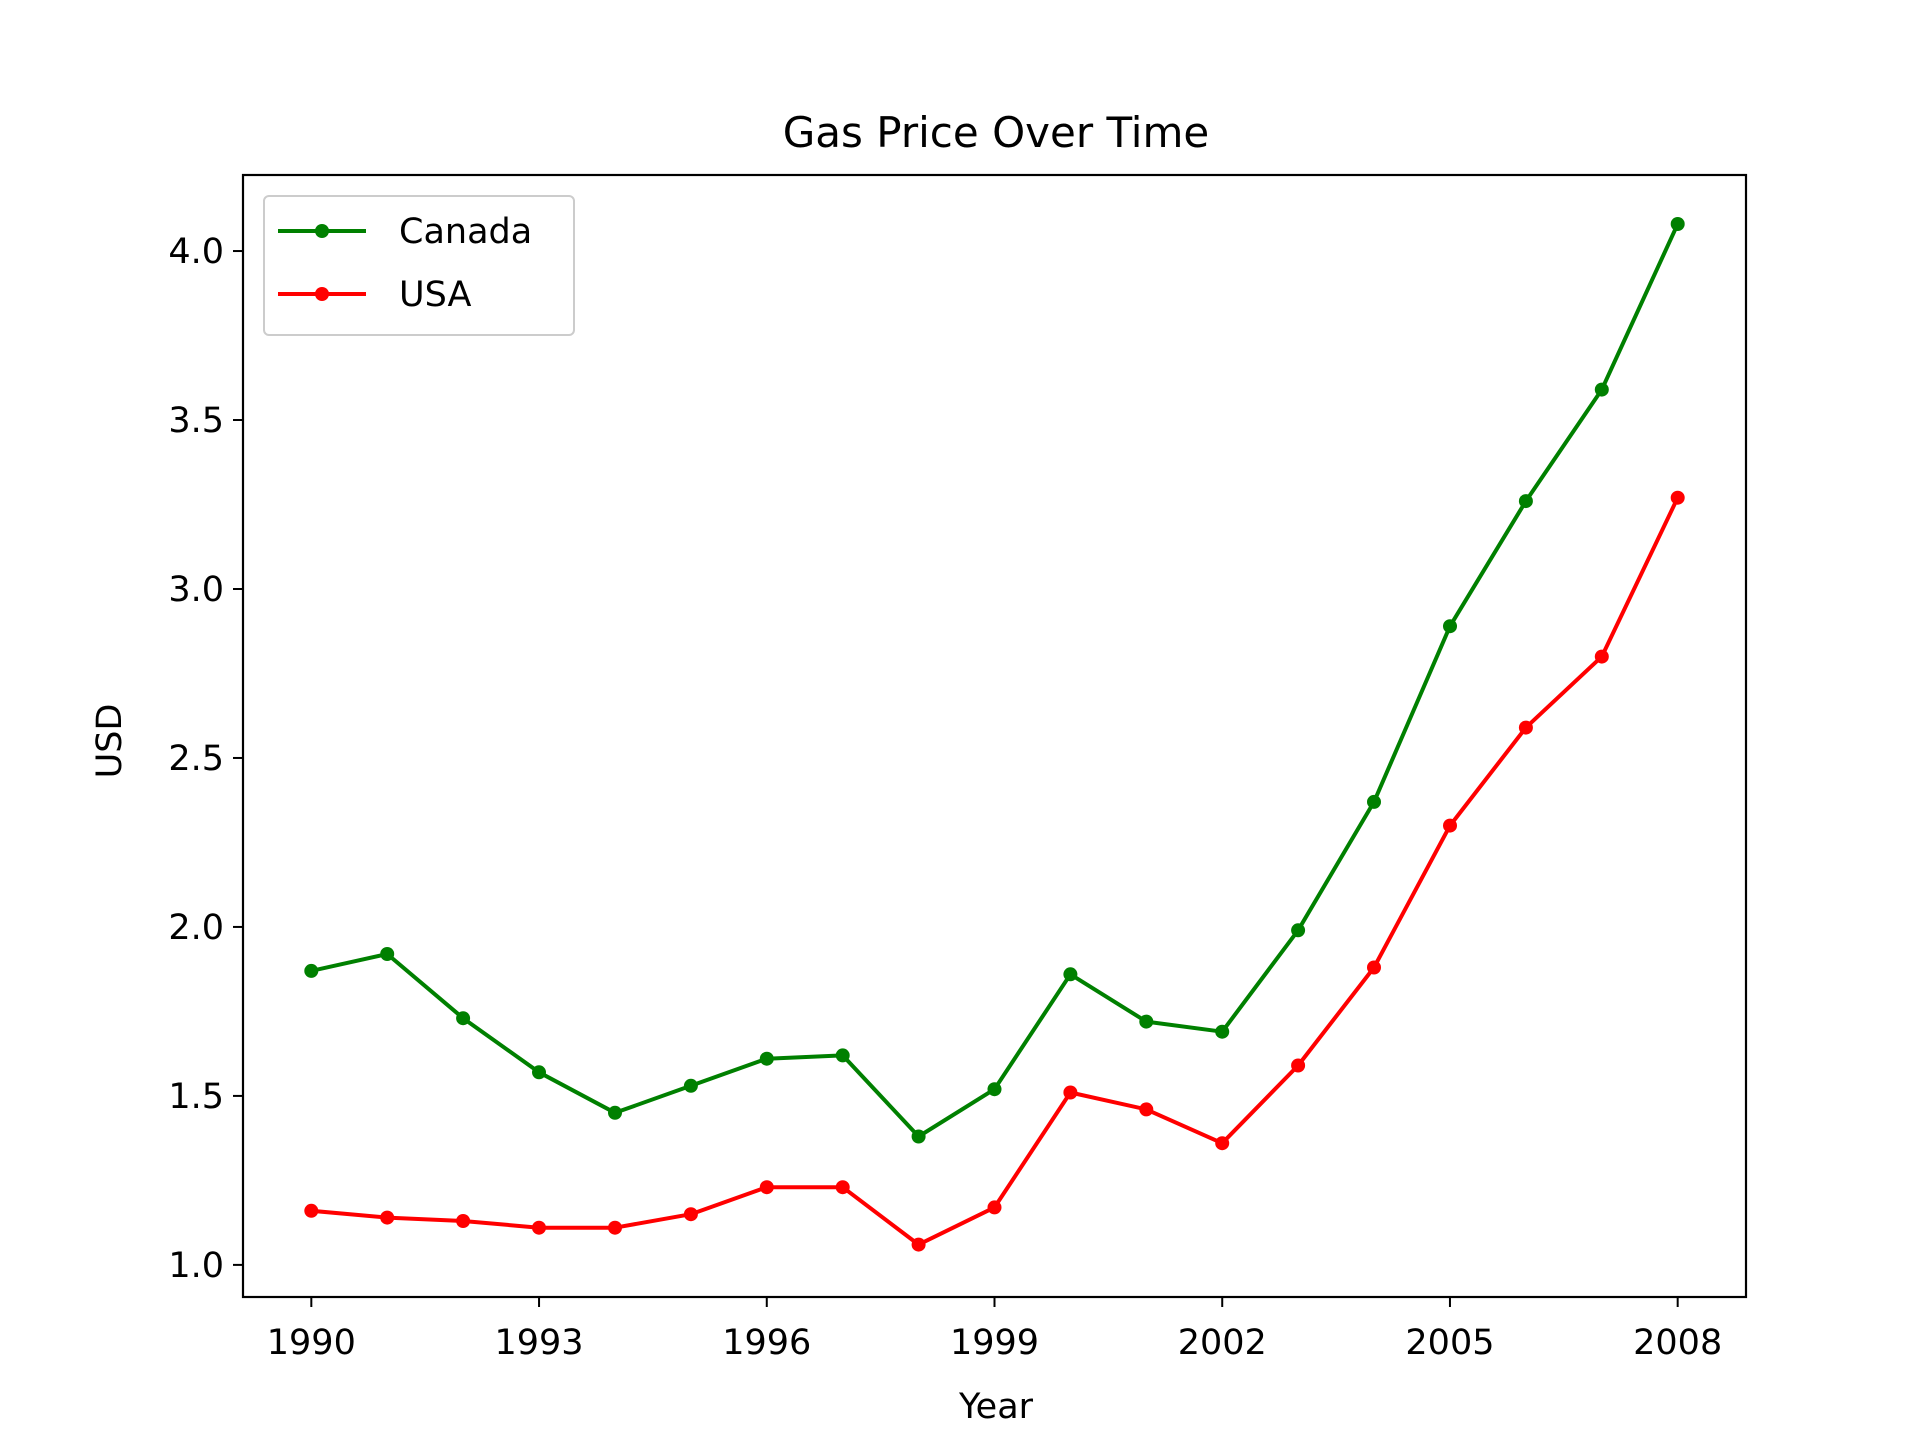 Image resolution: width=1920 pixels, height=1440 pixels. I want to click on y-tick-label: 1.0, so click(196, 1266).